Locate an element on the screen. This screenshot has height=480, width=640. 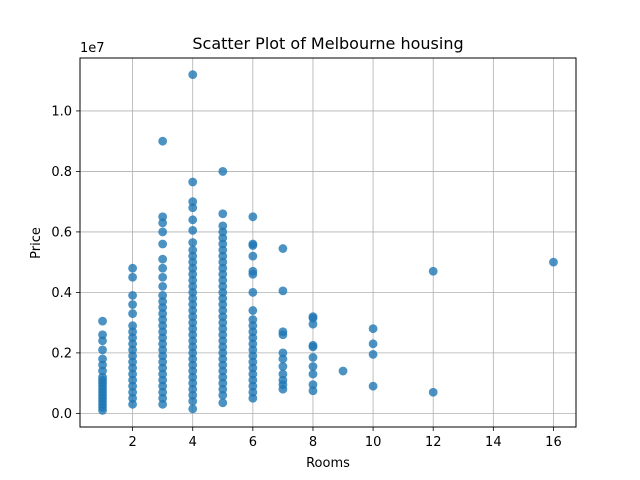
y-tick-label: 0.4 is located at coordinates (61, 293).